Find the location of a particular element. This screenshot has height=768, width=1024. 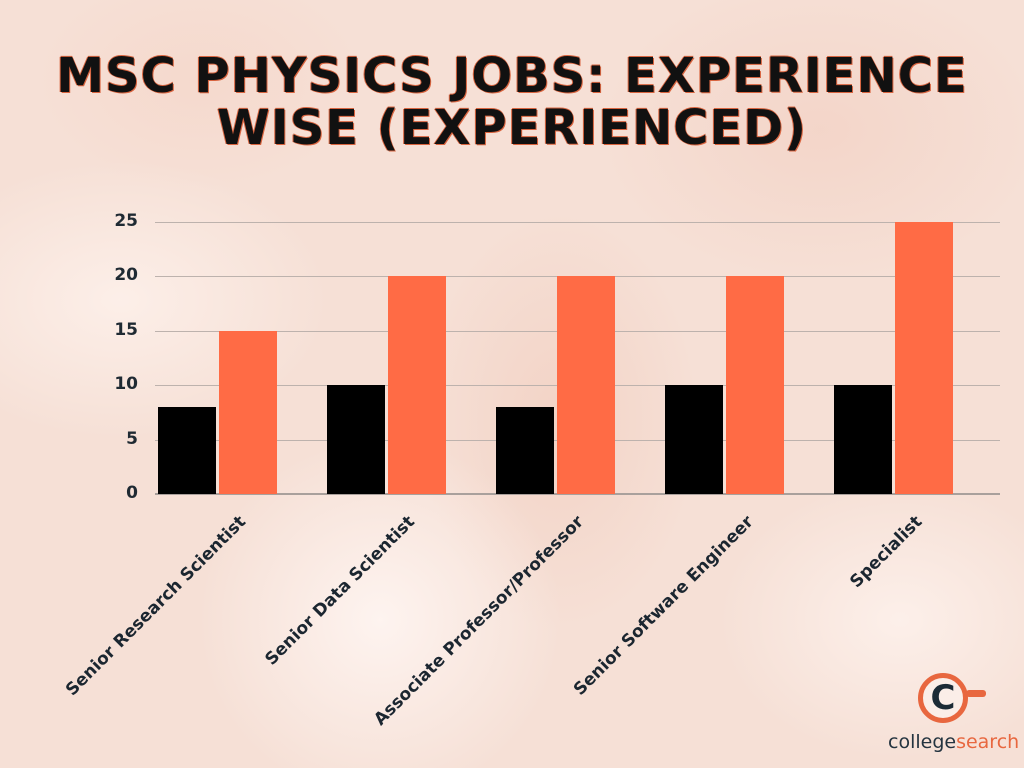

y-tick-label: 25 is located at coordinates (126, 221).